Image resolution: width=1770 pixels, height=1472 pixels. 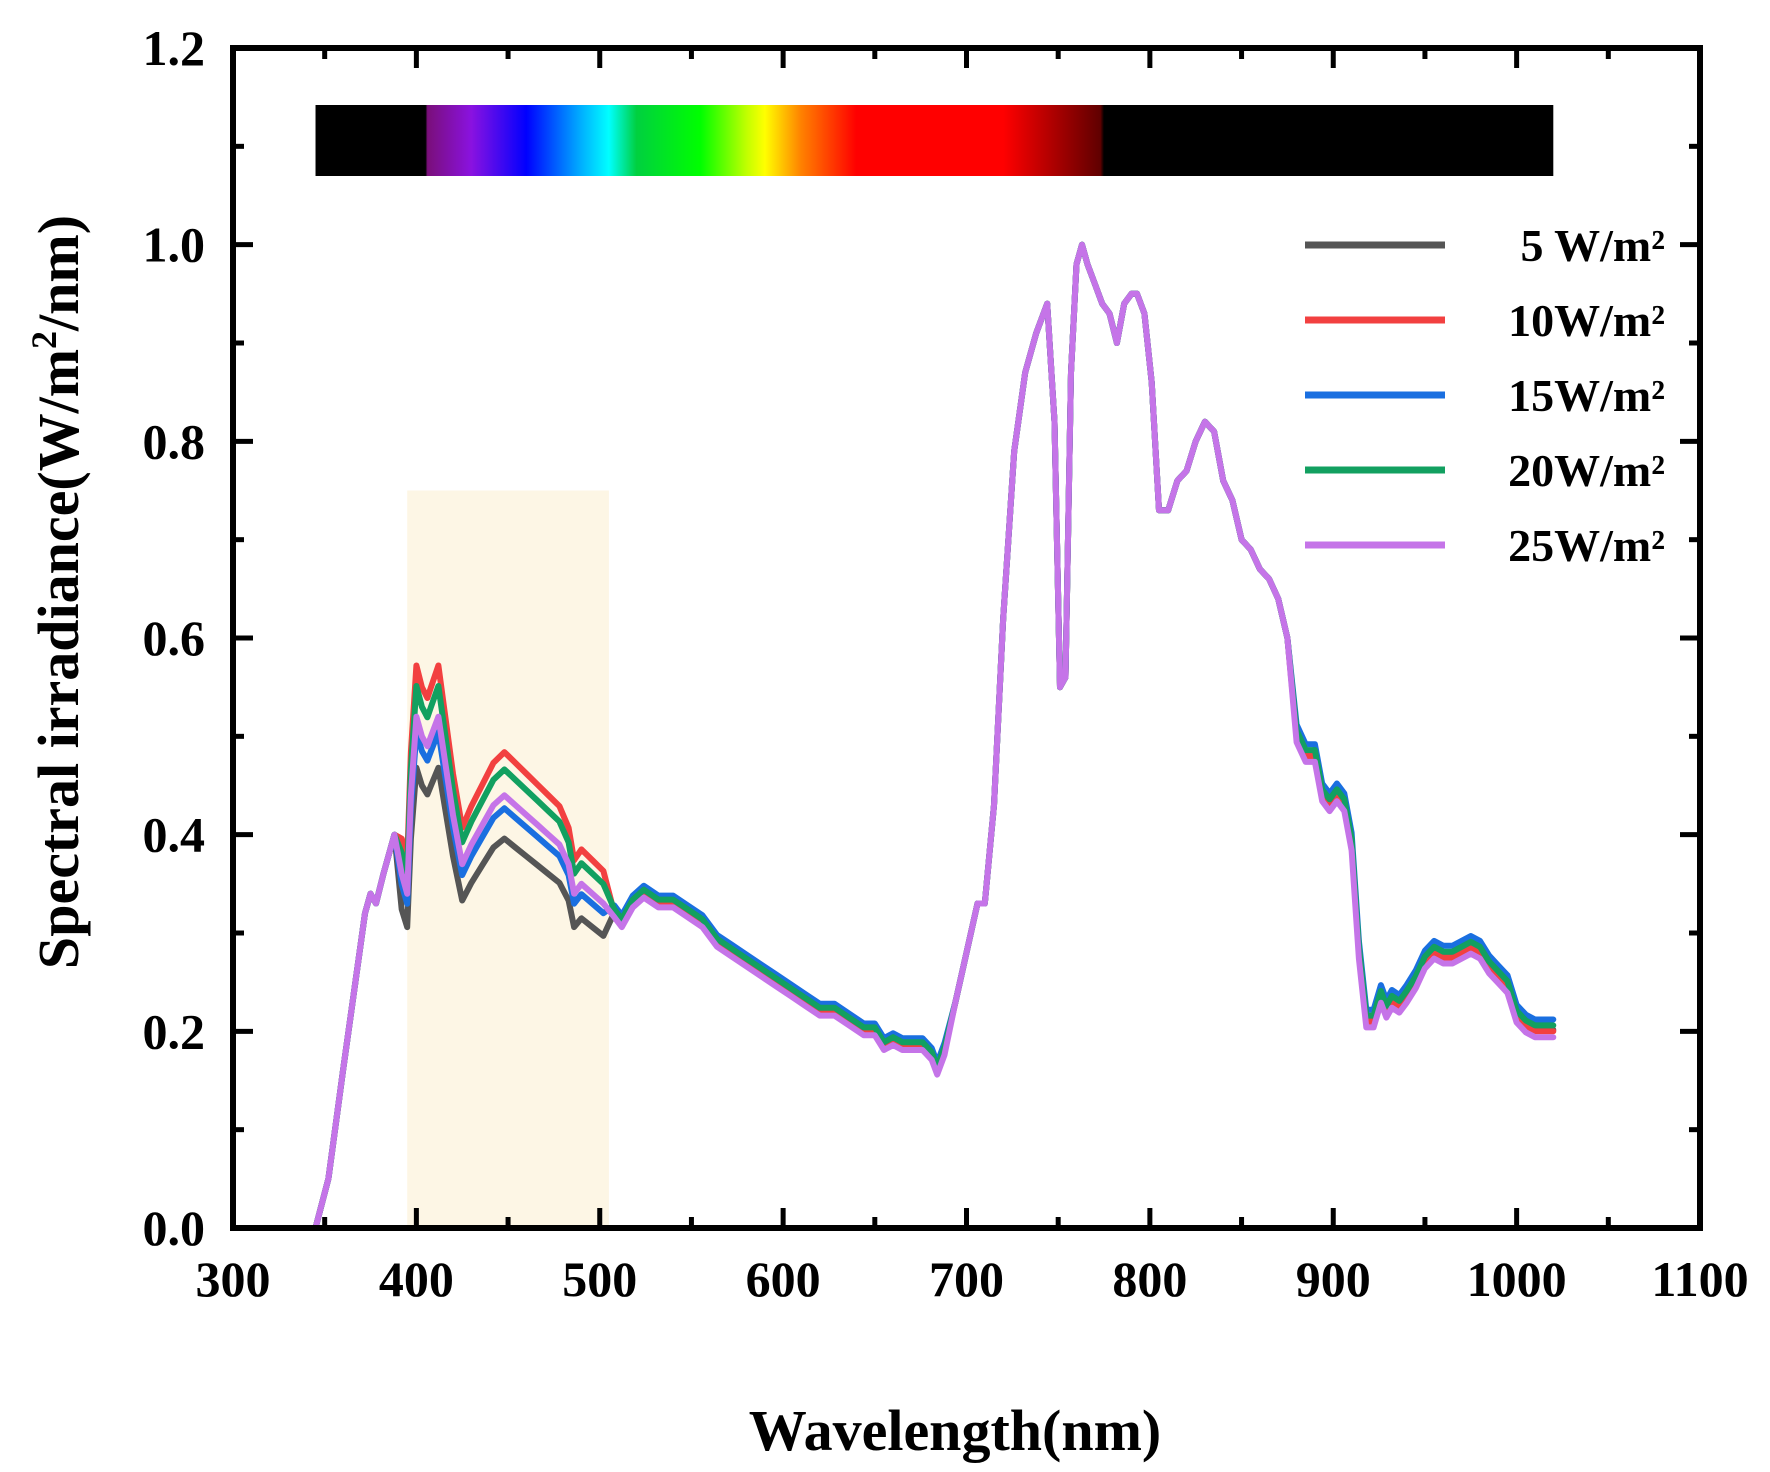 I want to click on y-axis-title: Spectral irradiance(W/m2/nm), so click(x=57, y=592).